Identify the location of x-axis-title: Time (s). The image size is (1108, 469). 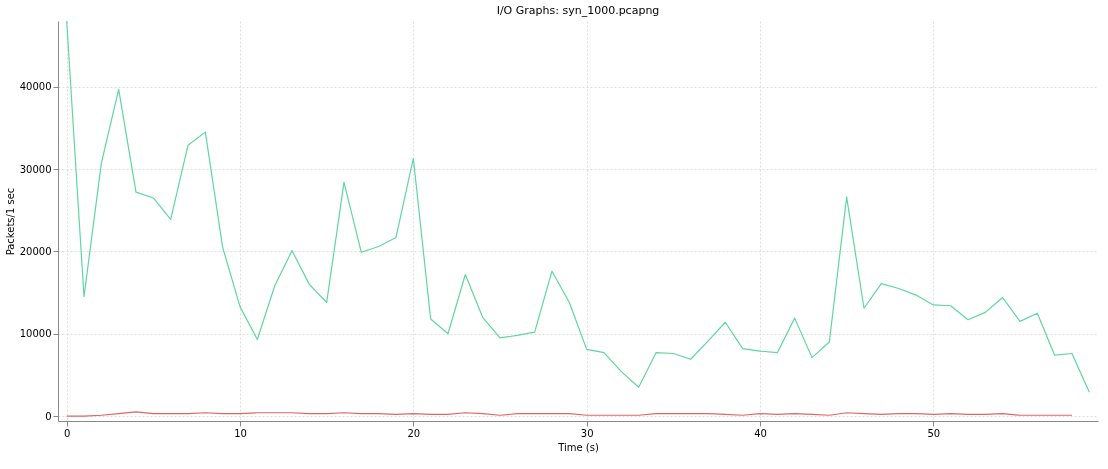
(578, 447).